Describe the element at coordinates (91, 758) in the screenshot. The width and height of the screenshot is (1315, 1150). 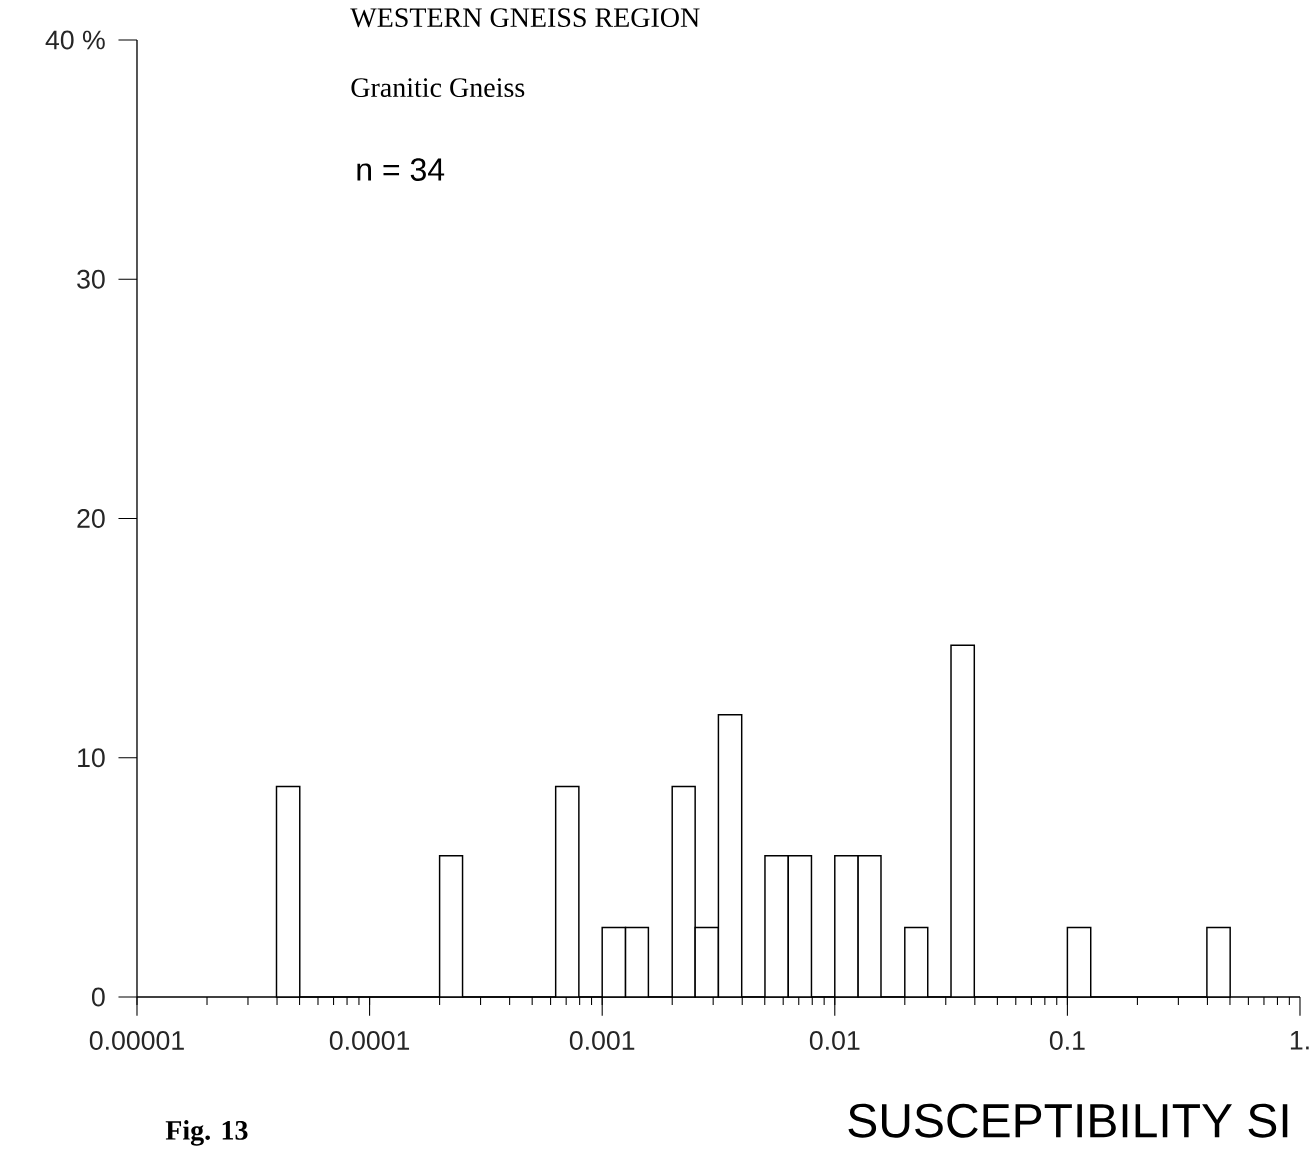
I see `y-tick-label: 10` at that location.